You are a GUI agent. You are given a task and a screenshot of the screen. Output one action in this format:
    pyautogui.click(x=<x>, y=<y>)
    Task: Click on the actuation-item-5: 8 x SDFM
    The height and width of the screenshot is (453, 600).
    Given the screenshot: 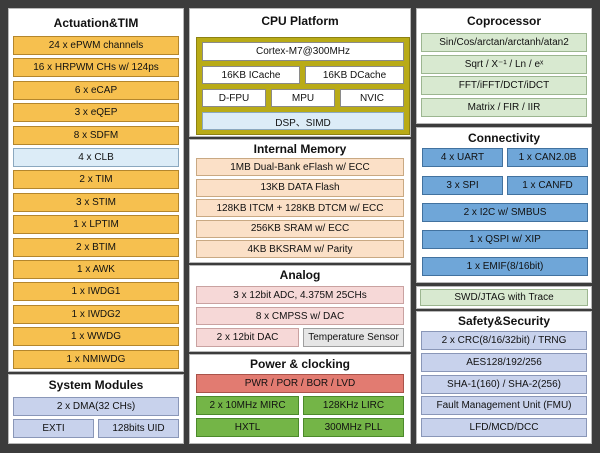 What is the action you would take?
    pyautogui.click(x=96, y=135)
    